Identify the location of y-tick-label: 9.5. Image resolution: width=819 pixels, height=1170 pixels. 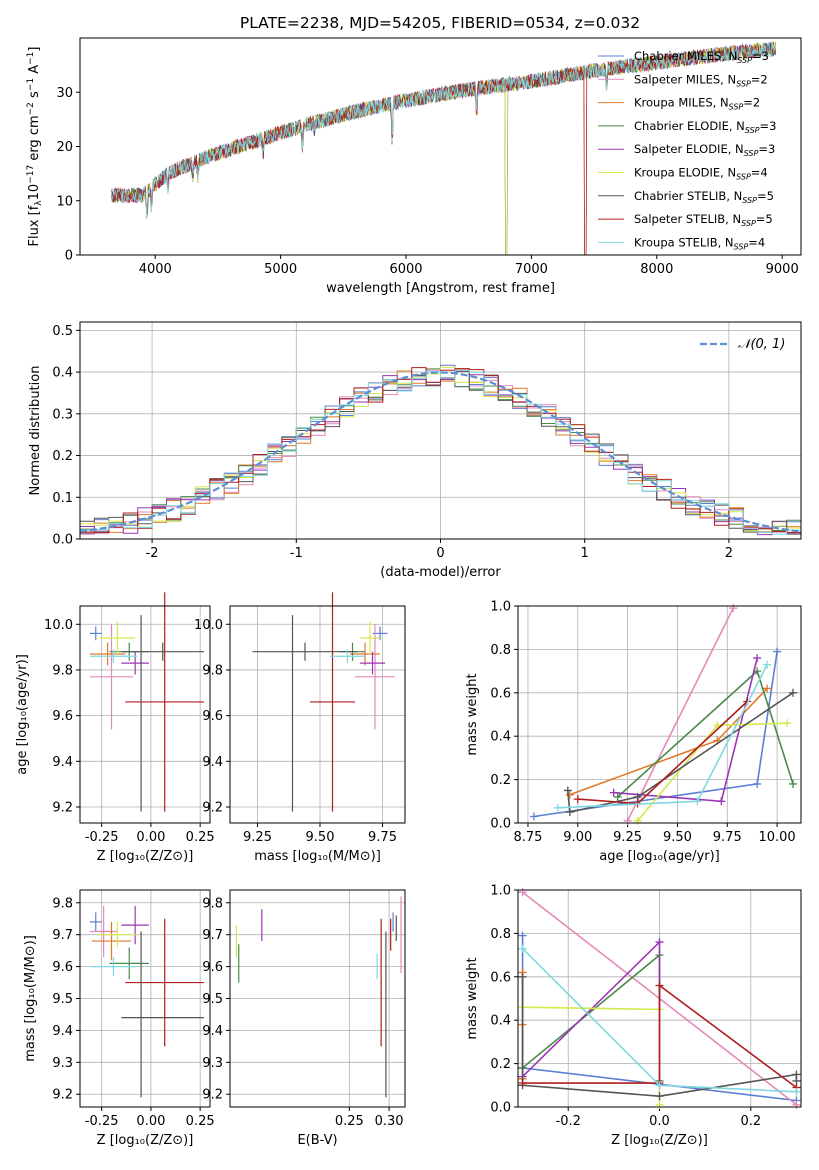
(62, 999).